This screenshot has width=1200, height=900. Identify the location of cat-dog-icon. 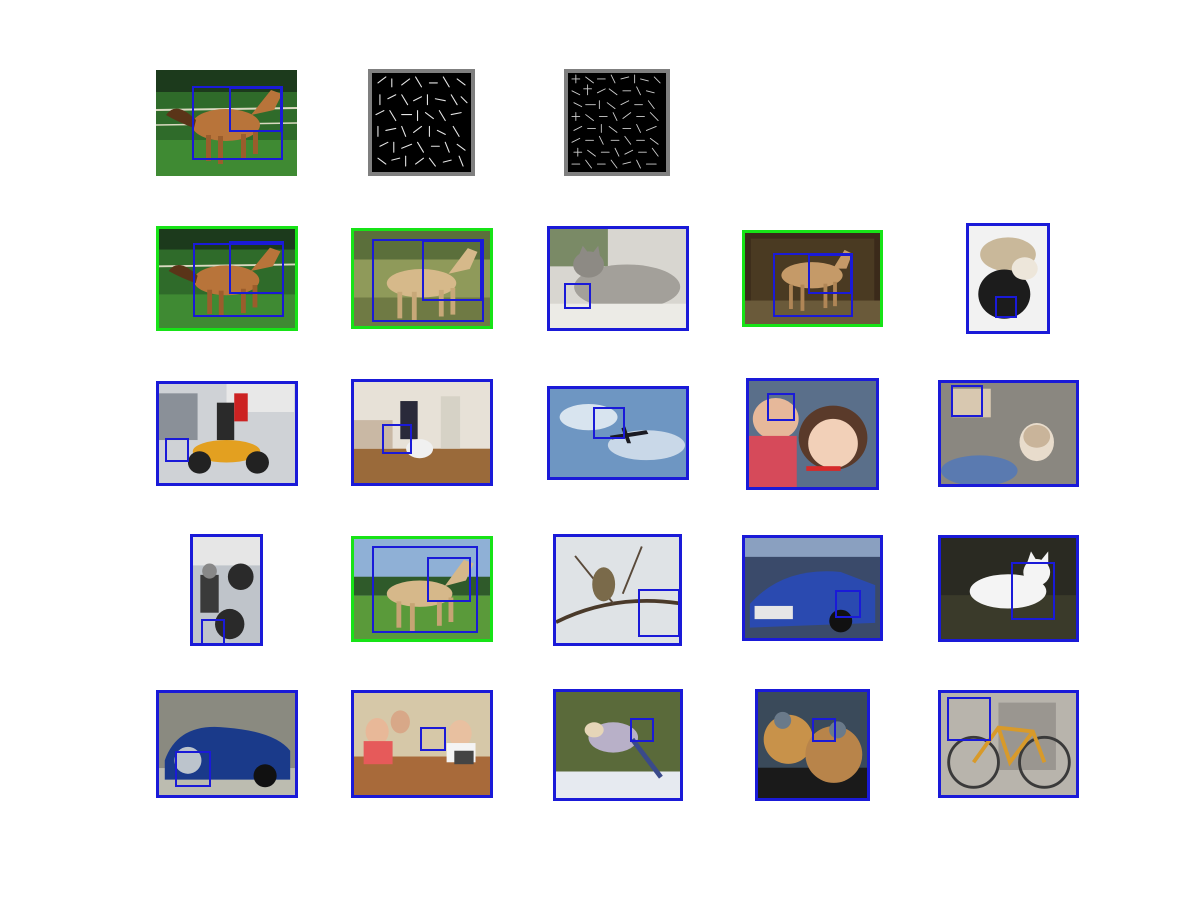
(1008, 278).